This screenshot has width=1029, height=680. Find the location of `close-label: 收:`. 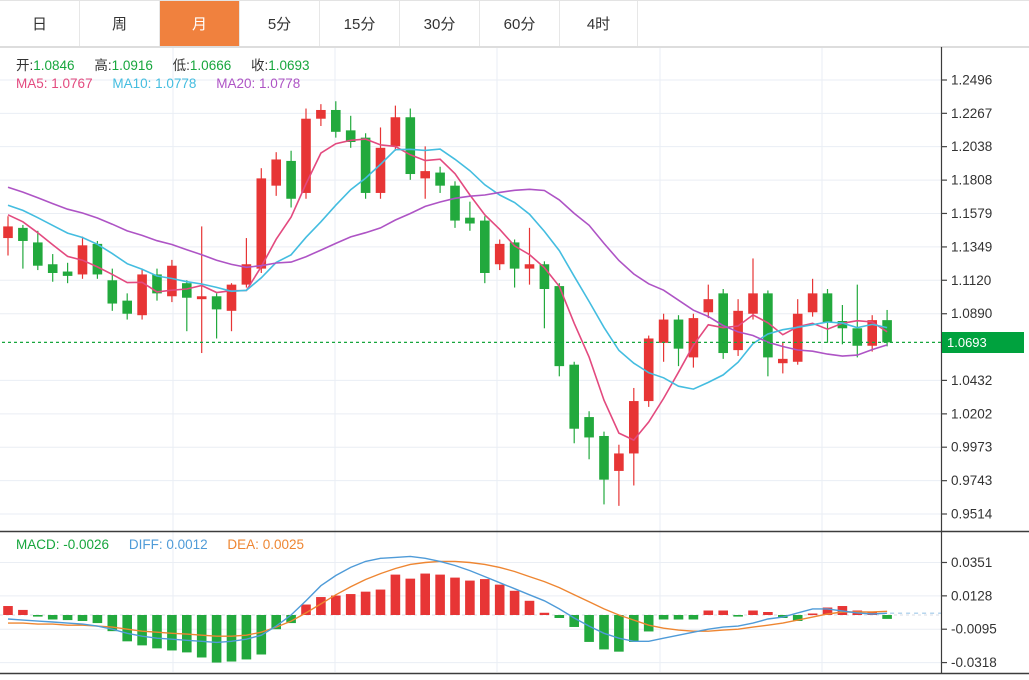

close-label: 收: is located at coordinates (259, 65).